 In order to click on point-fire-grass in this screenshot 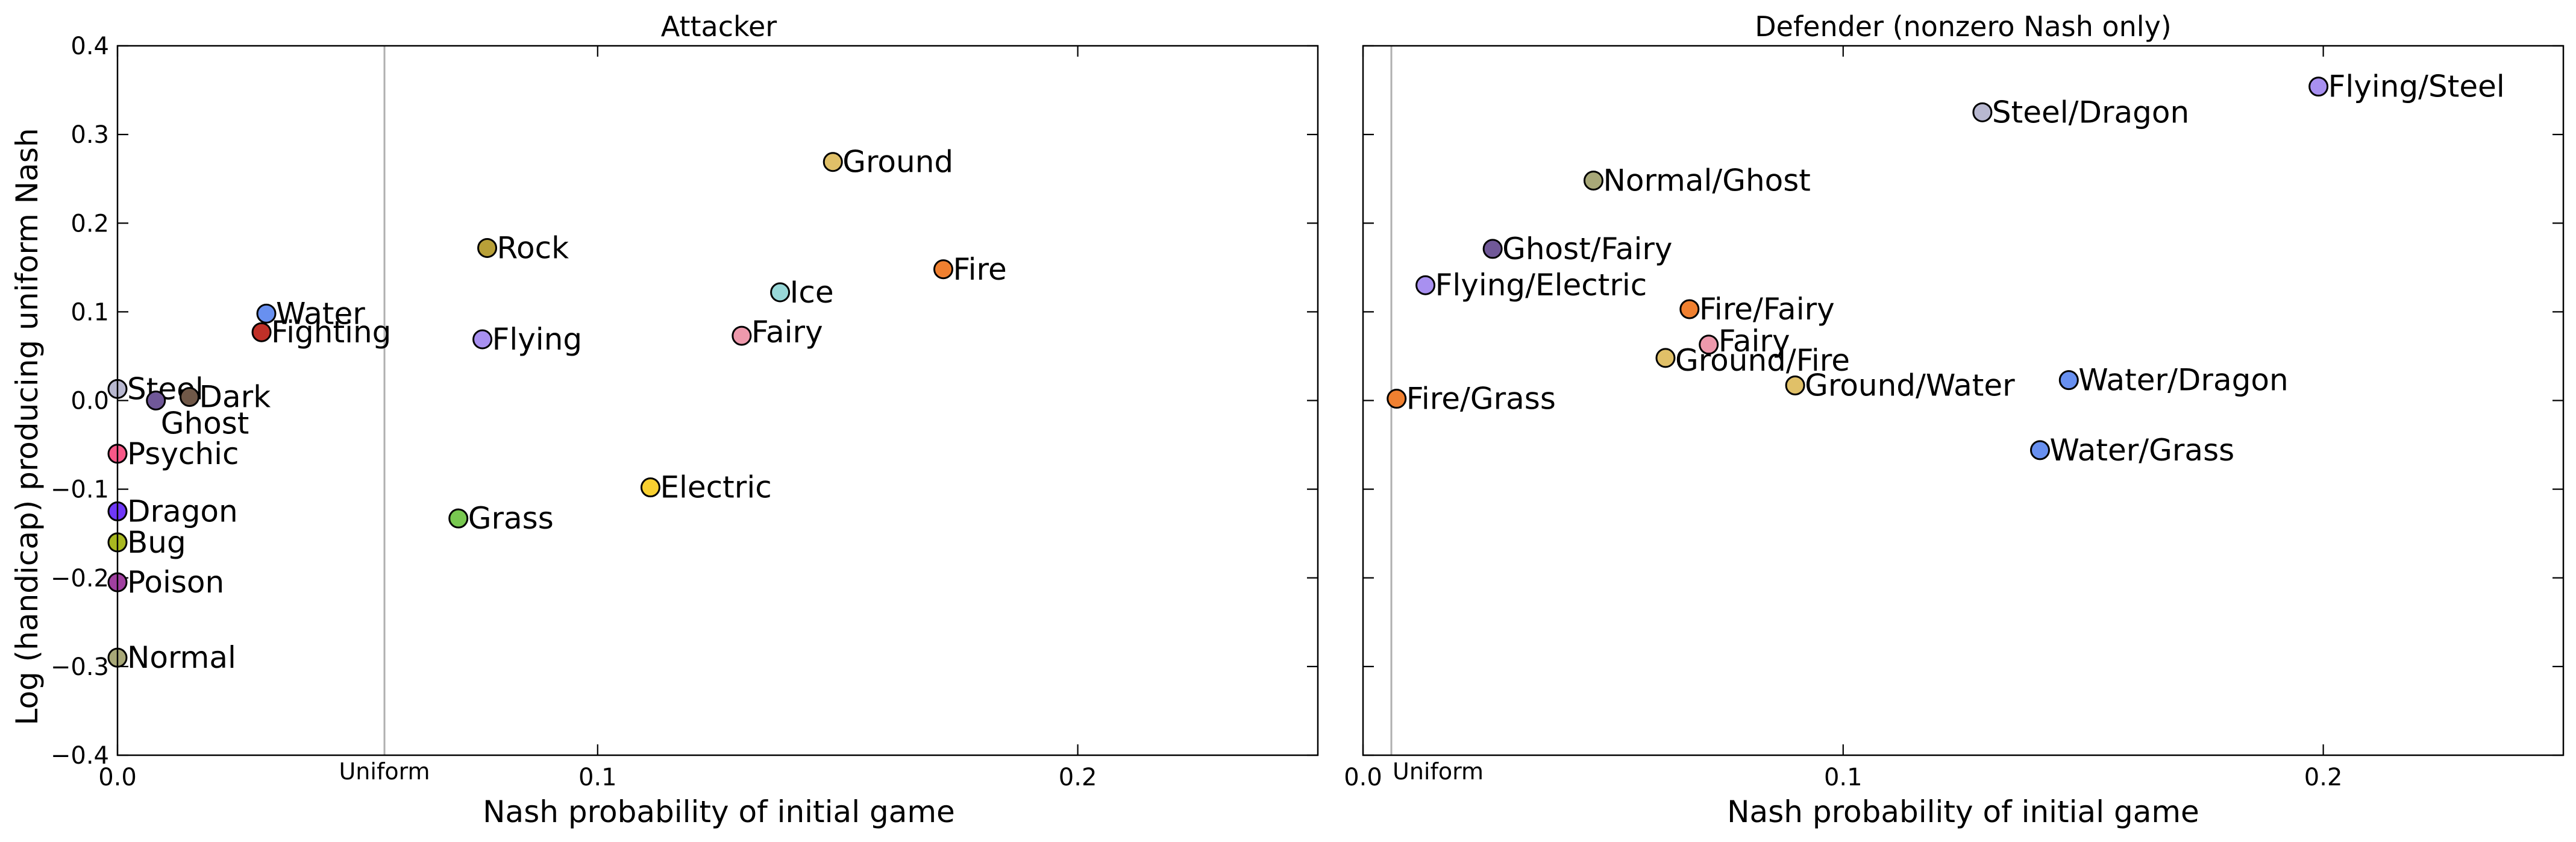, I will do `click(1397, 399)`.